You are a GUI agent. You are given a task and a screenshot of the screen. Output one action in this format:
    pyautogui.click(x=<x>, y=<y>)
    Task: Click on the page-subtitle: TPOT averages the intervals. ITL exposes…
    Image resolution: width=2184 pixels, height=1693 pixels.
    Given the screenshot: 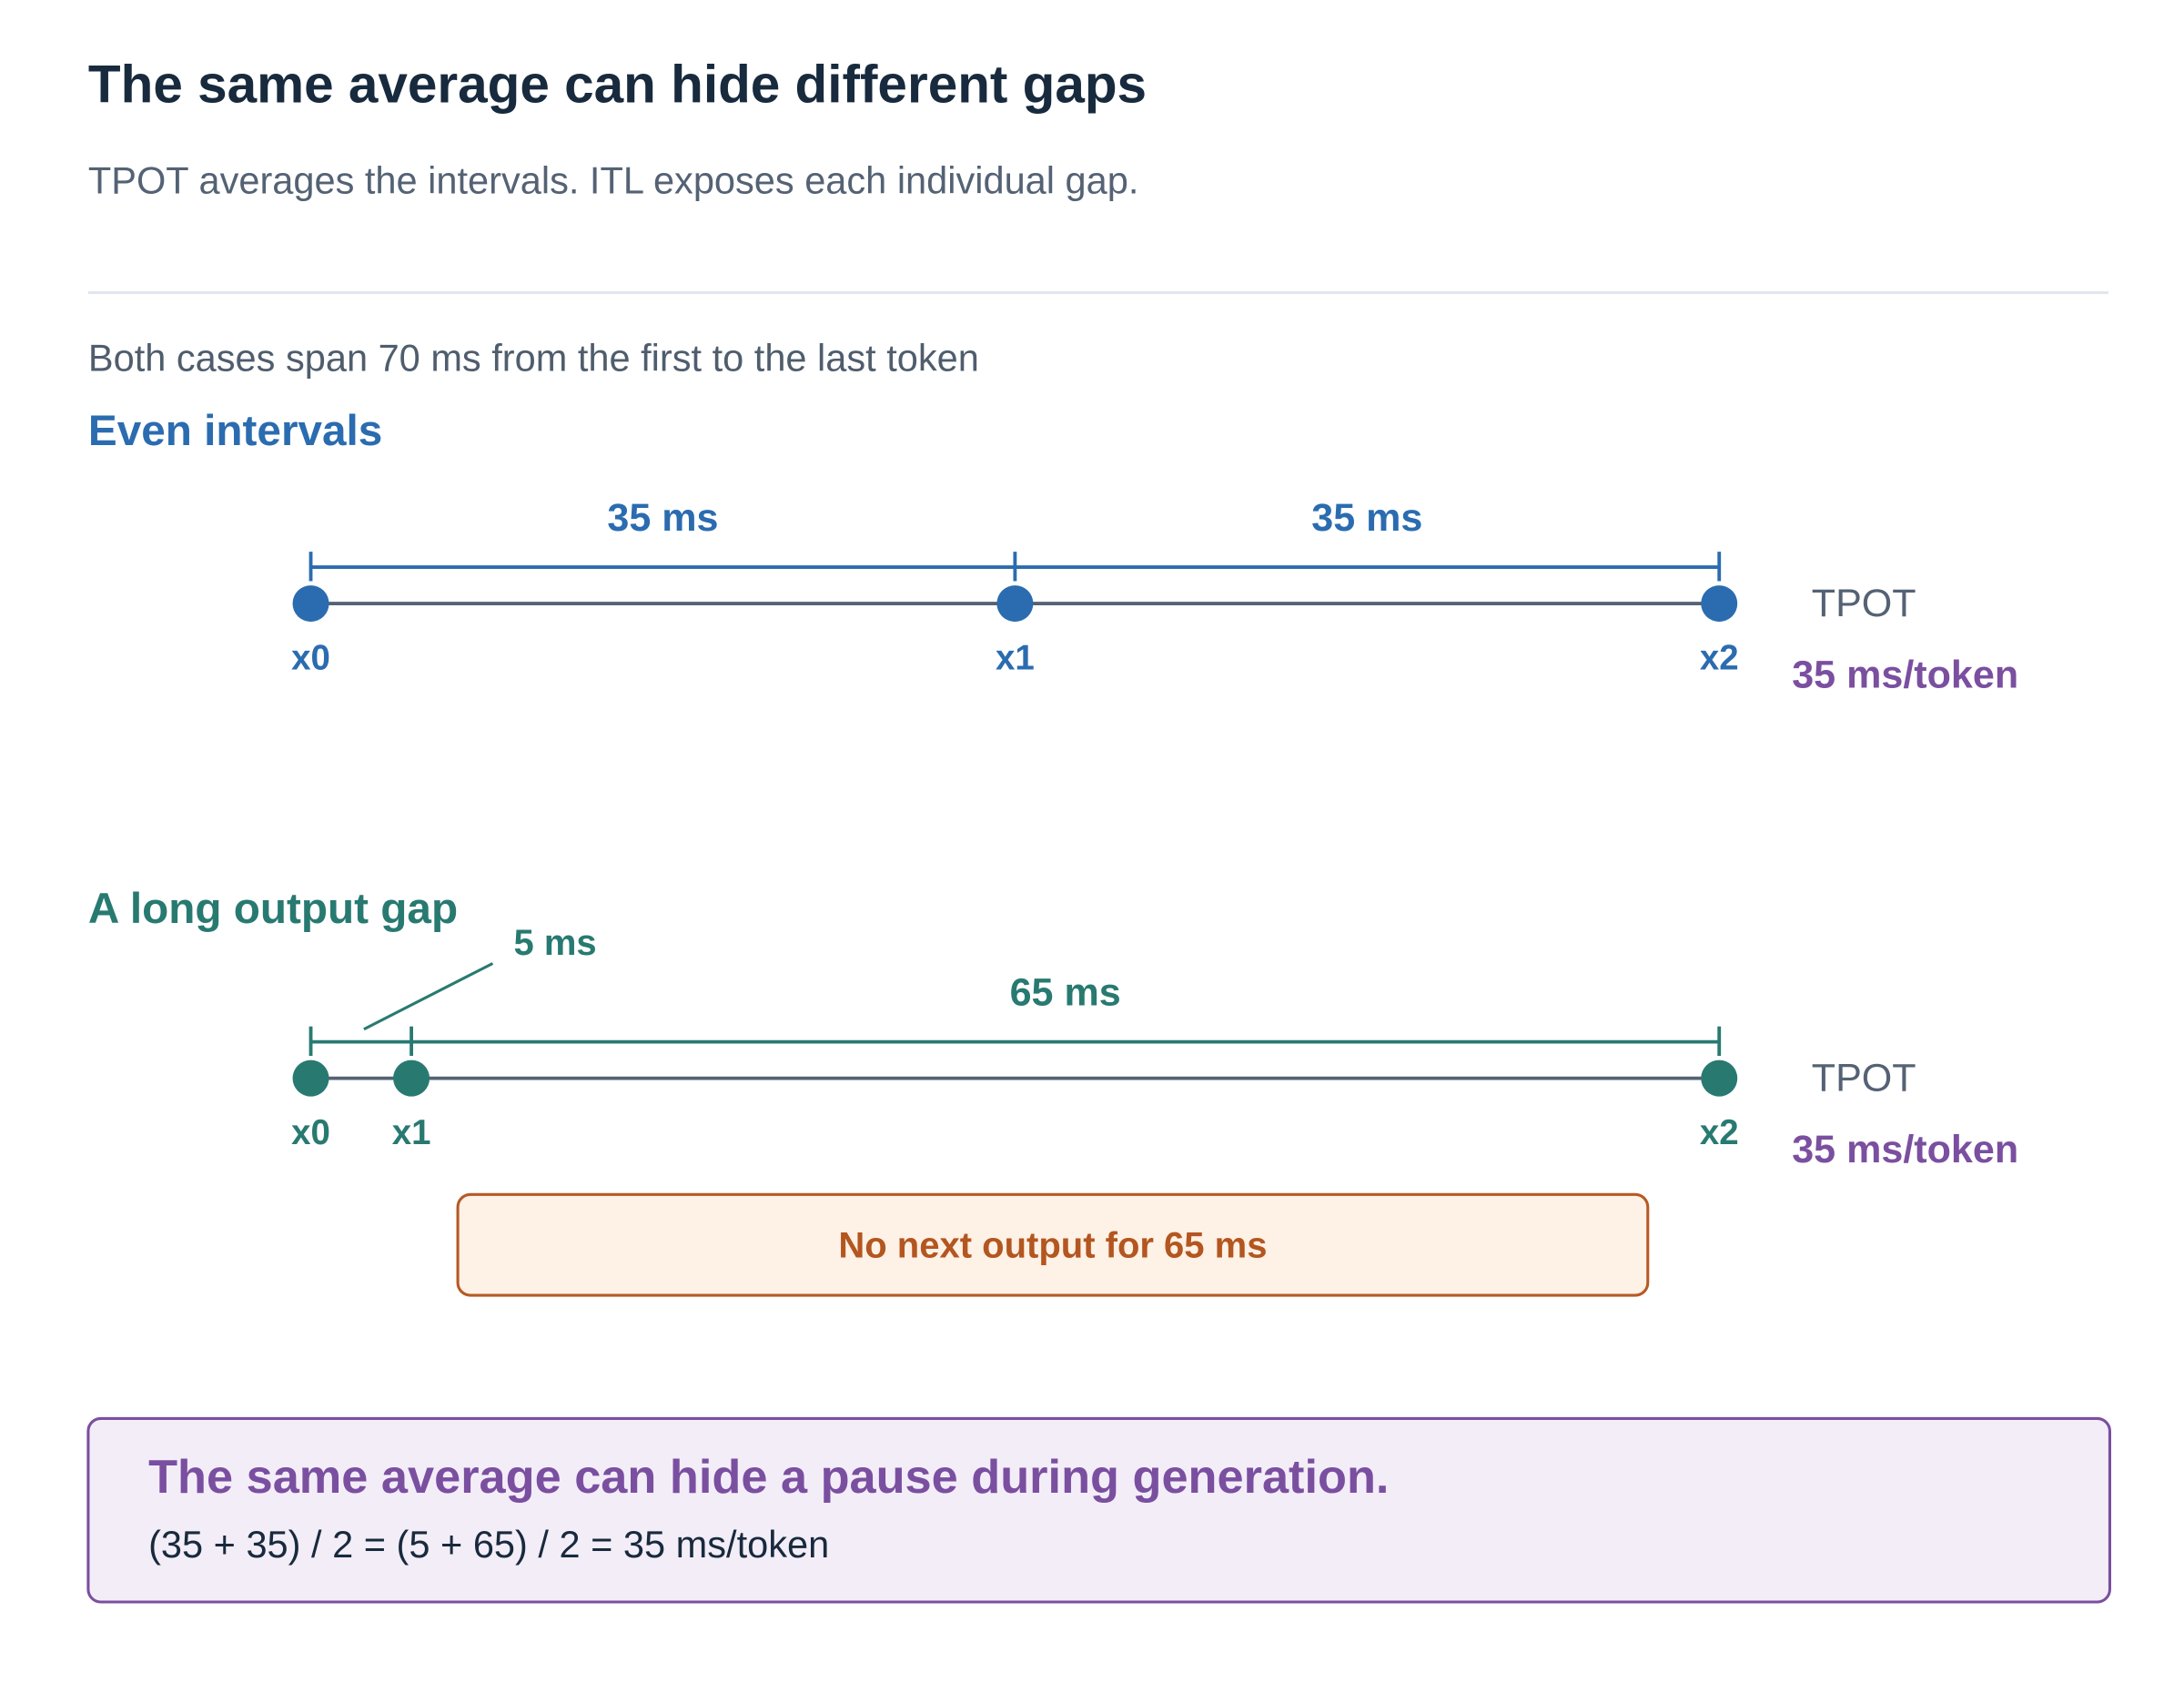 What is the action you would take?
    pyautogui.click(x=613, y=180)
    